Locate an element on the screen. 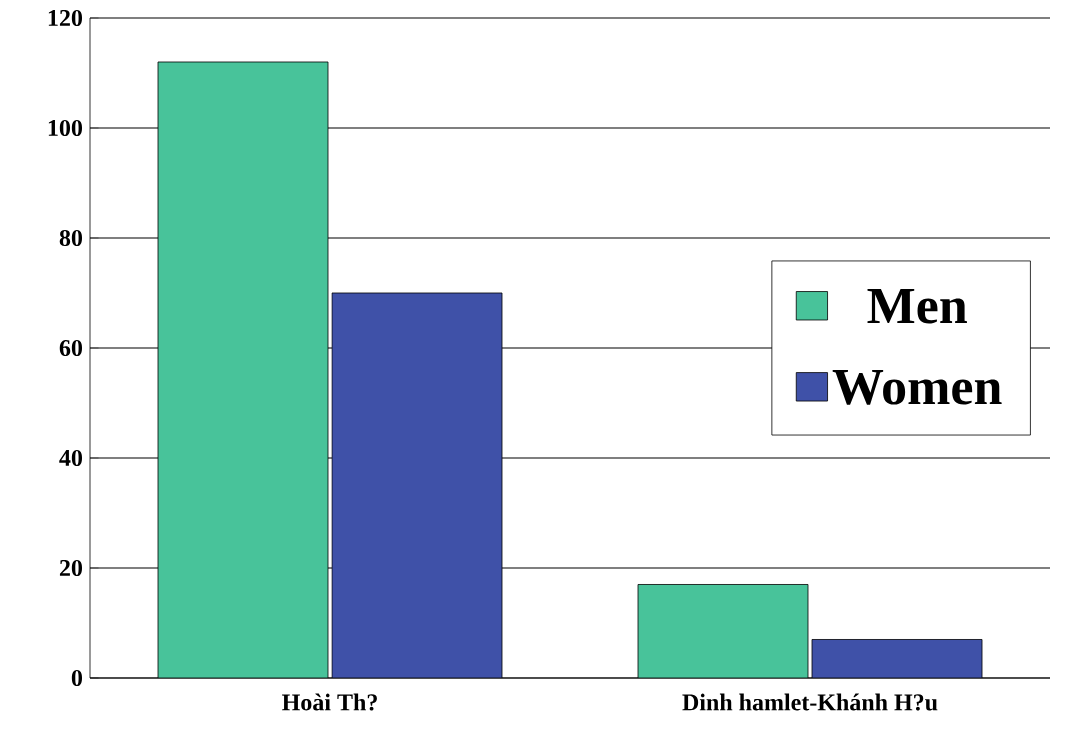 The image size is (1068, 734). y-tick-label: 80 is located at coordinates (71, 238).